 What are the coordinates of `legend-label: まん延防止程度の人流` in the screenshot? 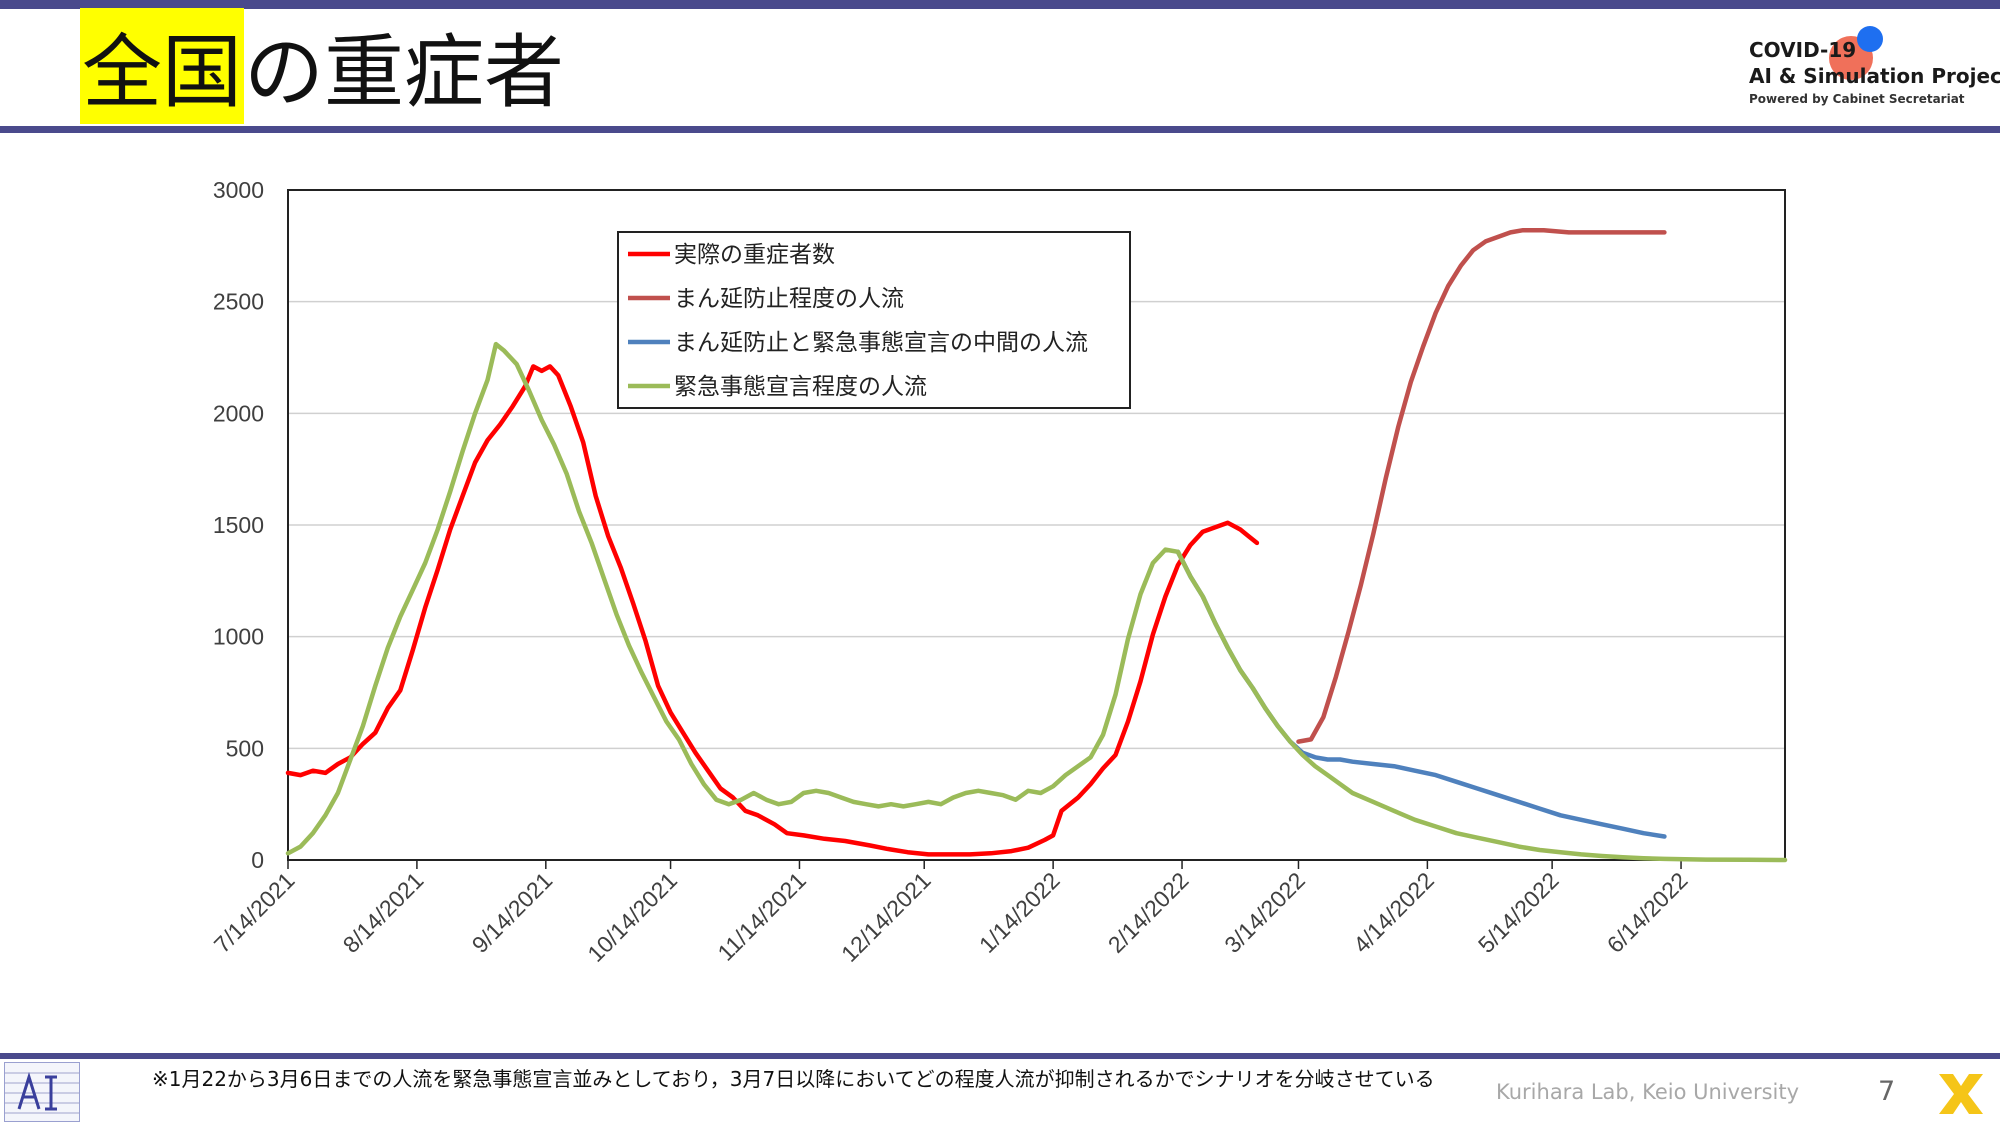 It's located at (789, 299).